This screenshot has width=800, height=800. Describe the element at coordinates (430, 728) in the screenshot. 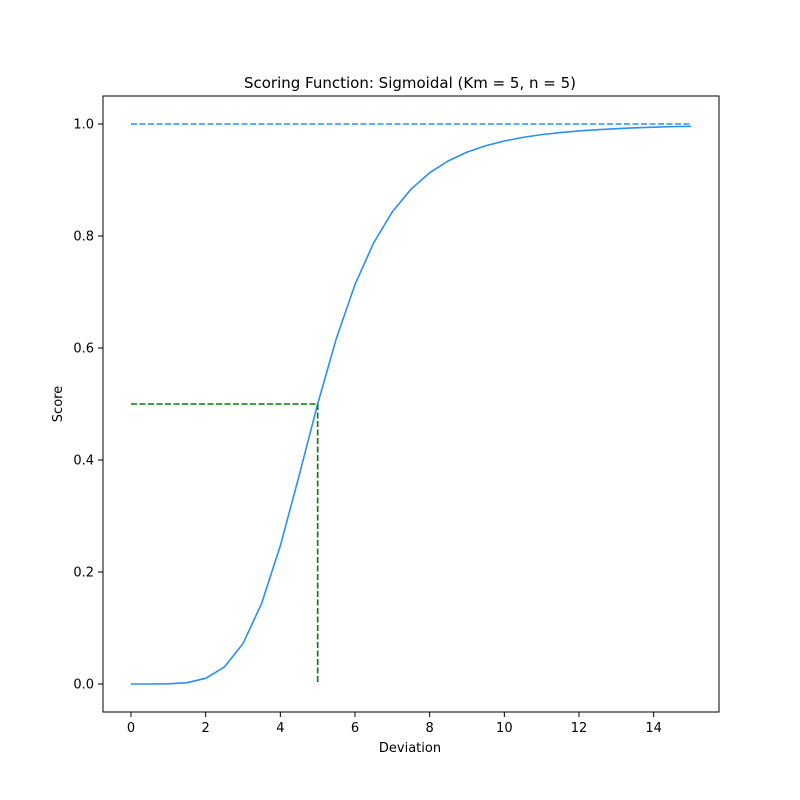

I see `x-tick-label: 8` at that location.